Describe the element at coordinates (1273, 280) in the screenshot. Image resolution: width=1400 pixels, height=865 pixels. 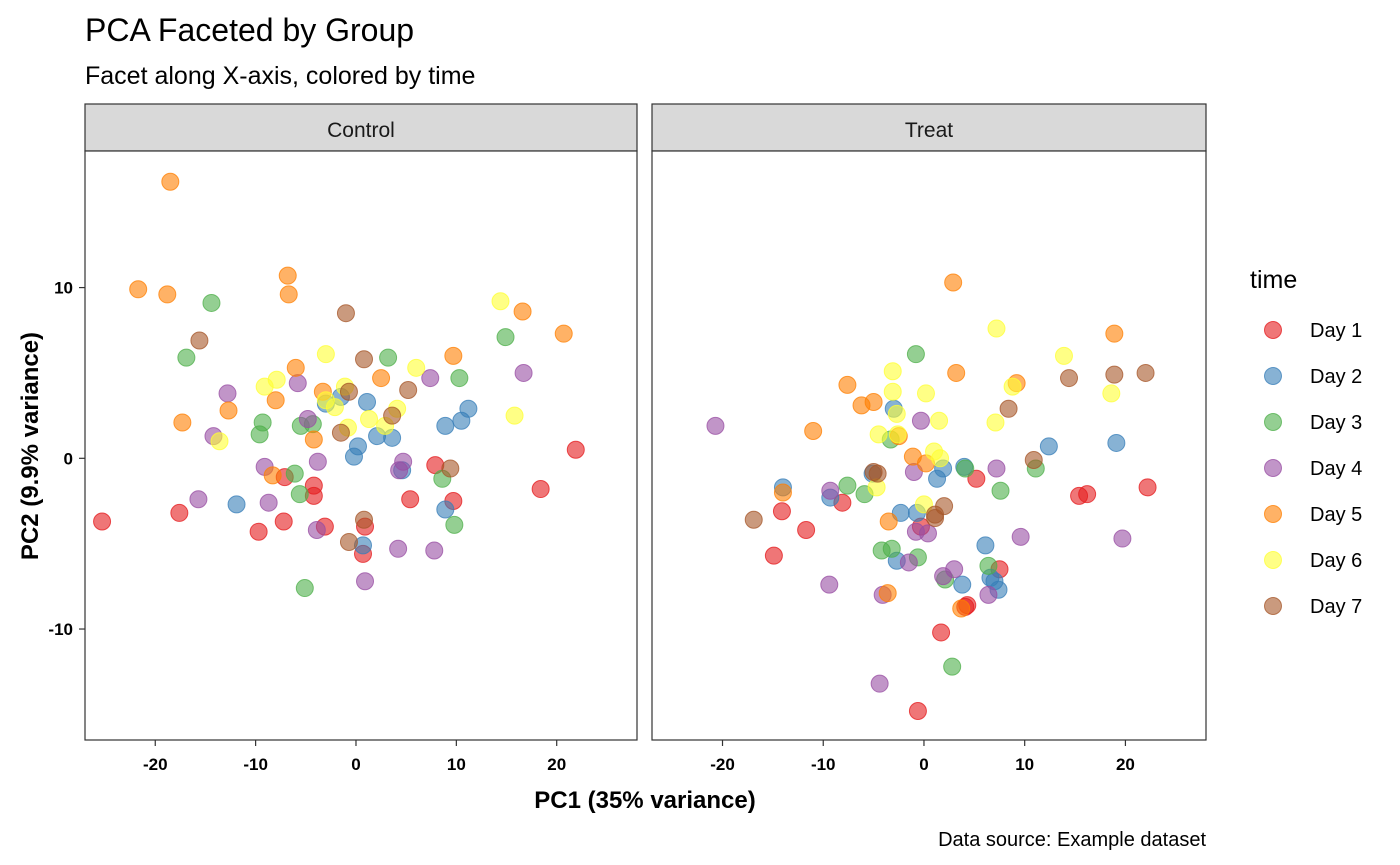
I see `legend-title: time` at that location.